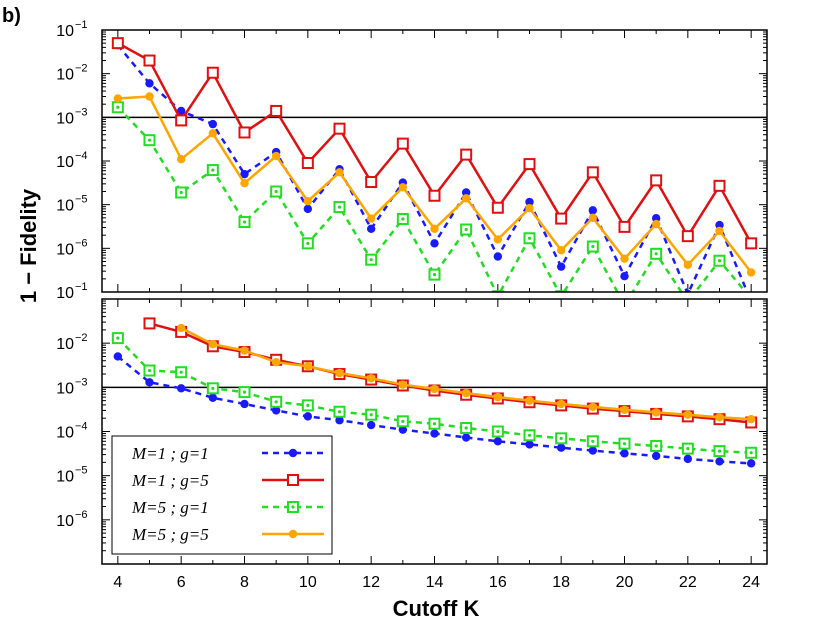 The width and height of the screenshot is (830, 623). What do you see at coordinates (117, 582) in the screenshot?
I see `x-tick-label: 4` at bounding box center [117, 582].